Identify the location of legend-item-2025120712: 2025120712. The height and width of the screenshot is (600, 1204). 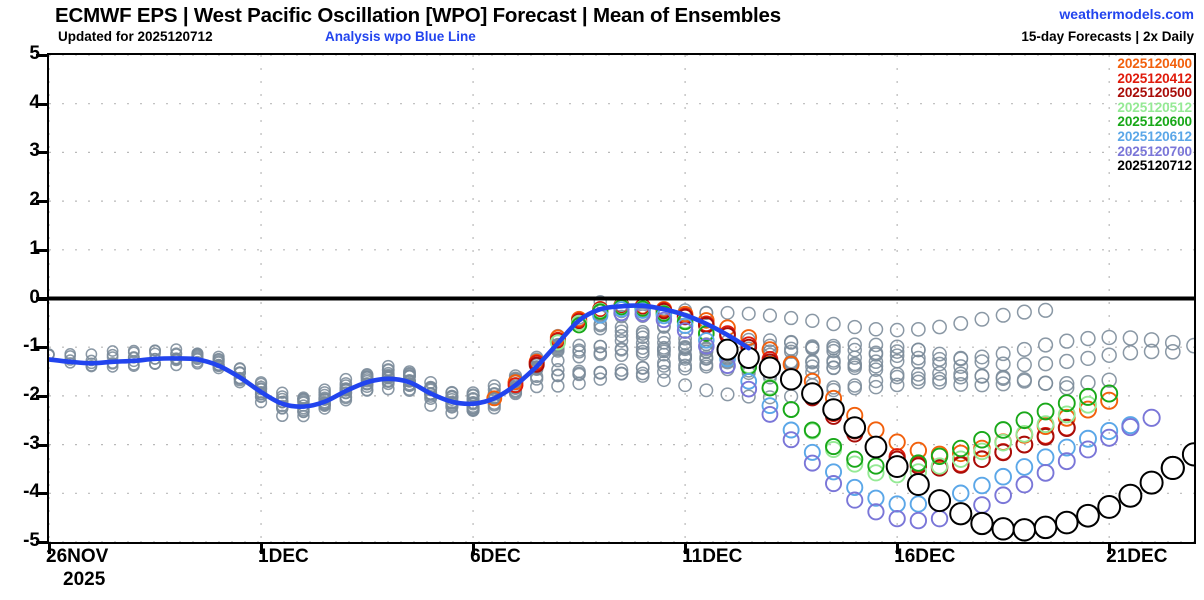
(1154, 166).